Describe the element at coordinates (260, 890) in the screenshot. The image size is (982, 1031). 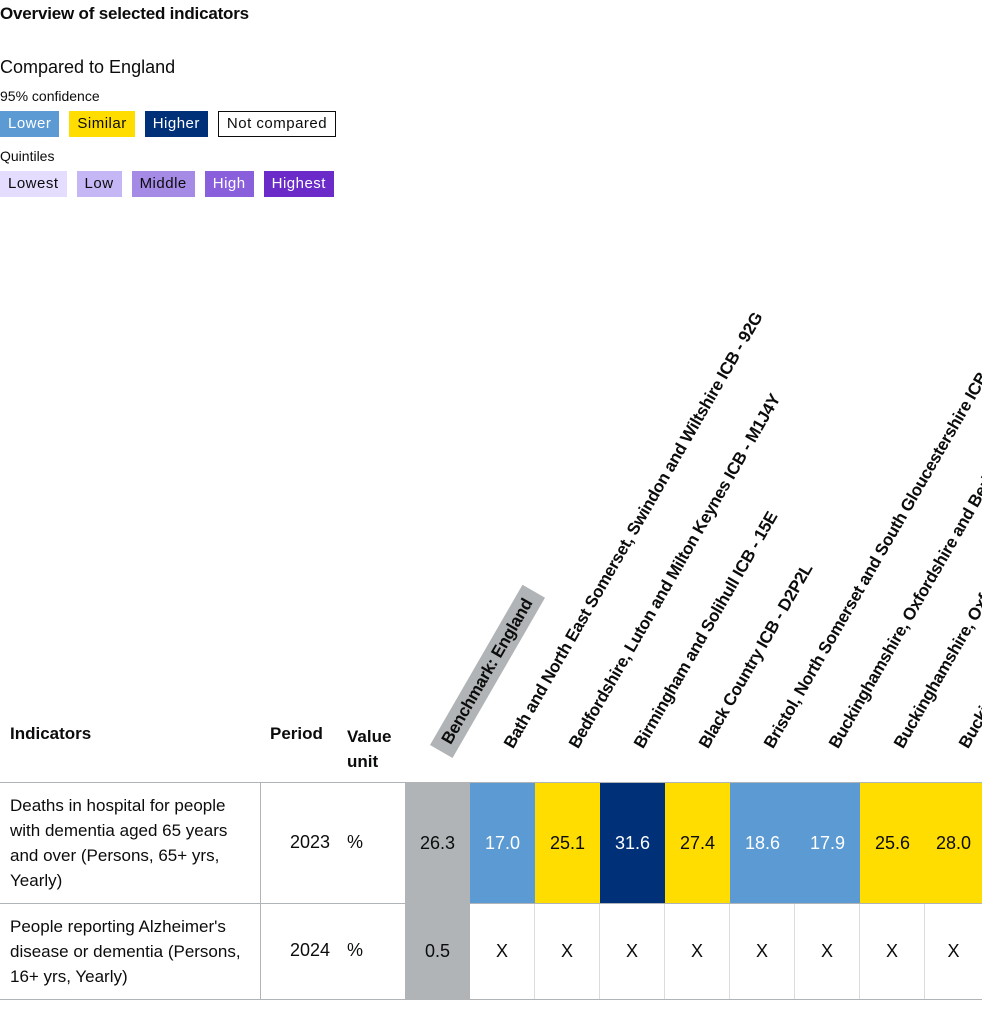
I see `column-divider` at that location.